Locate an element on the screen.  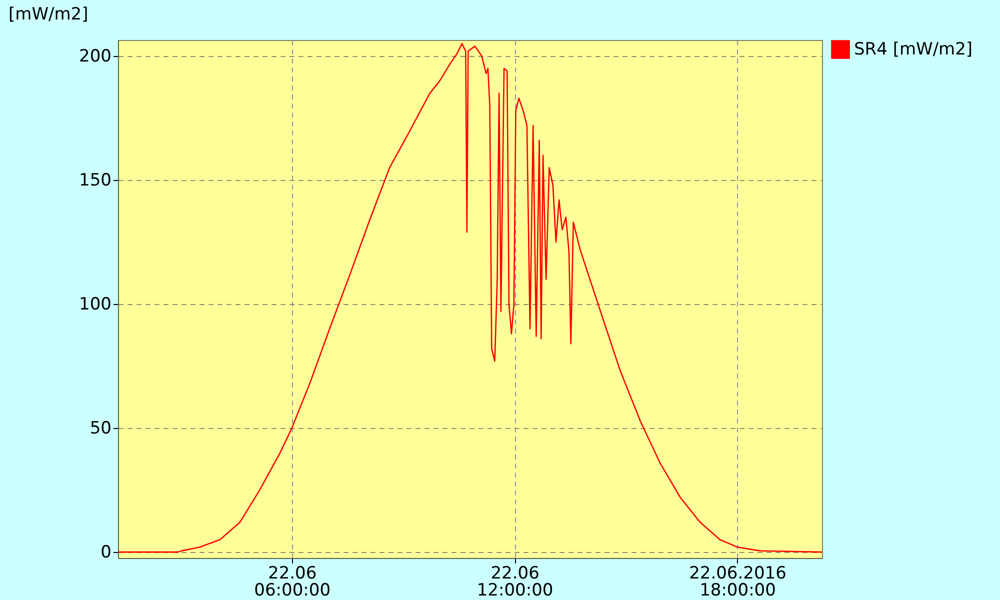
x-tick-label: 22.06.2016 18:00:00 is located at coordinates (737, 582).